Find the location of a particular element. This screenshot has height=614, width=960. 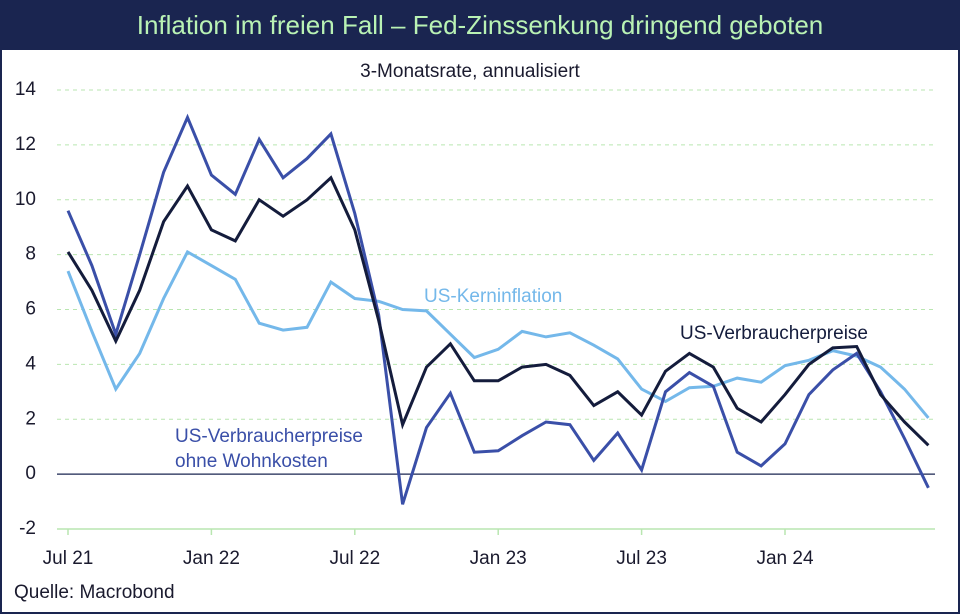

subtitle: 3-Monatsrate, annualisiert is located at coordinates (470, 71).